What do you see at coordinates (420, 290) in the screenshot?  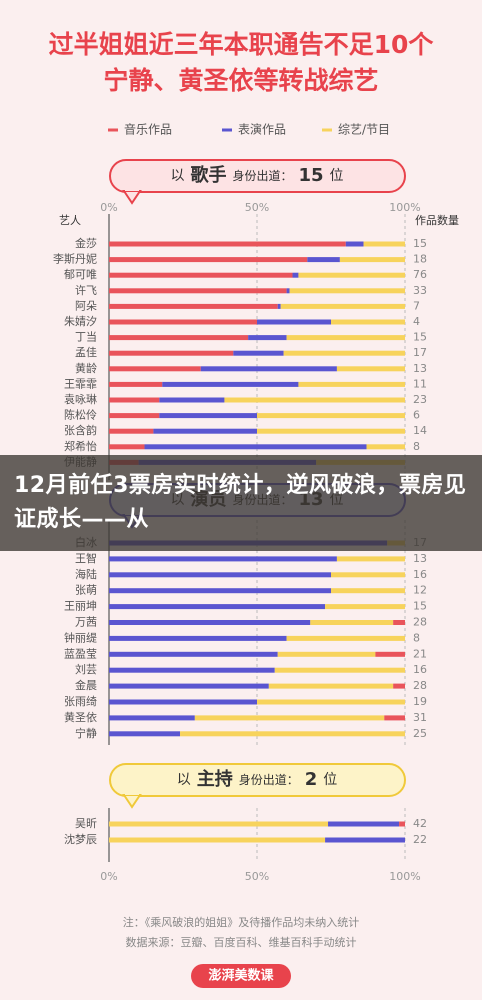 I see `count-label: 33` at bounding box center [420, 290].